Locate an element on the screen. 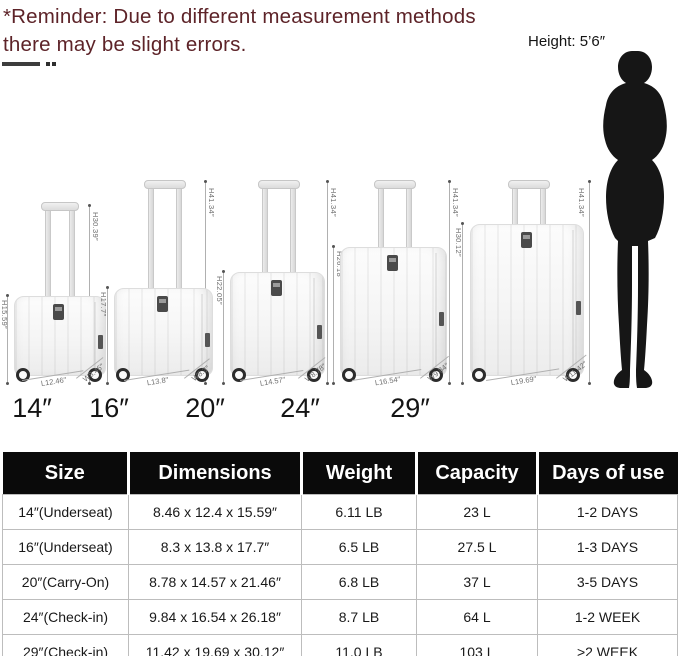 The width and height of the screenshot is (679, 656). body-height-label-29: H30.12″ is located at coordinates (458, 242).